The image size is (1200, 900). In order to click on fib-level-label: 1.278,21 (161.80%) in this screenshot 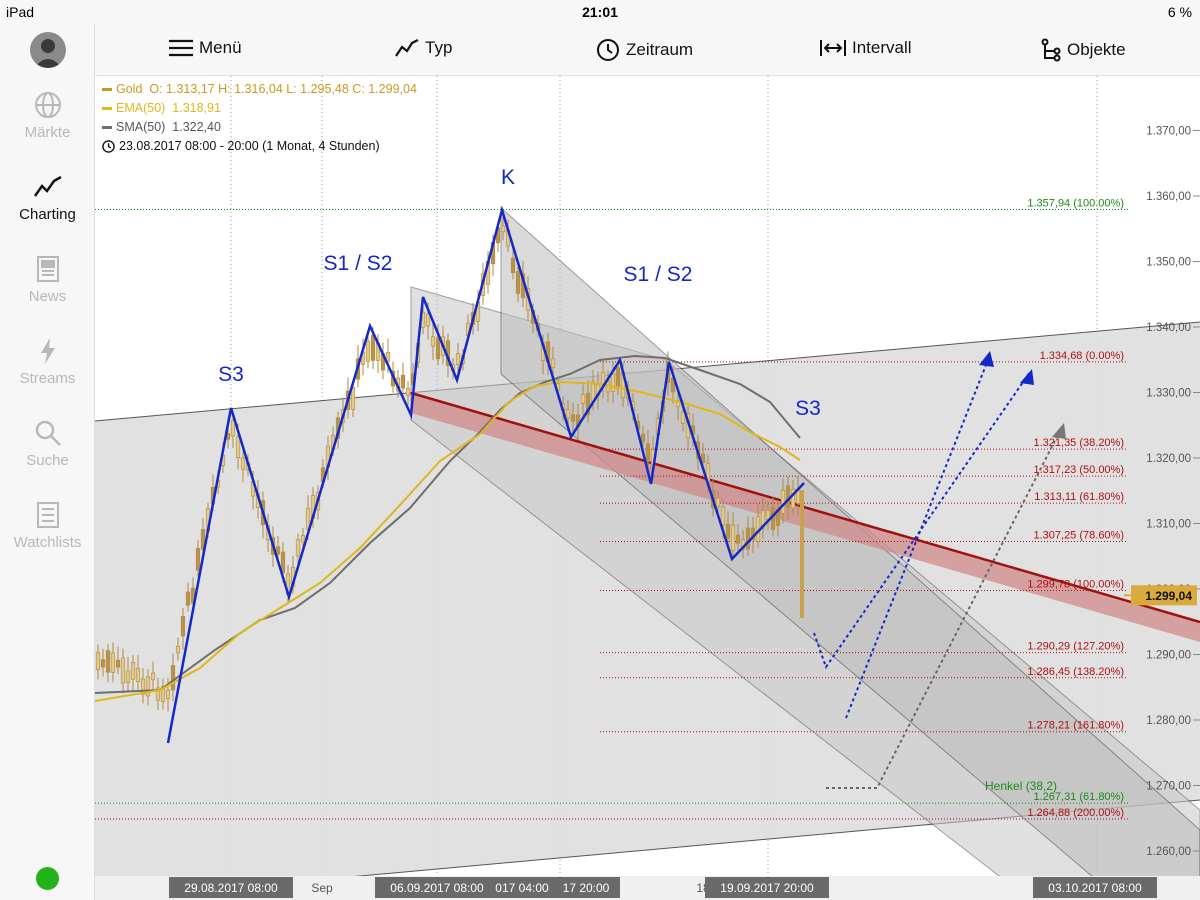, I will do `click(1075, 726)`.